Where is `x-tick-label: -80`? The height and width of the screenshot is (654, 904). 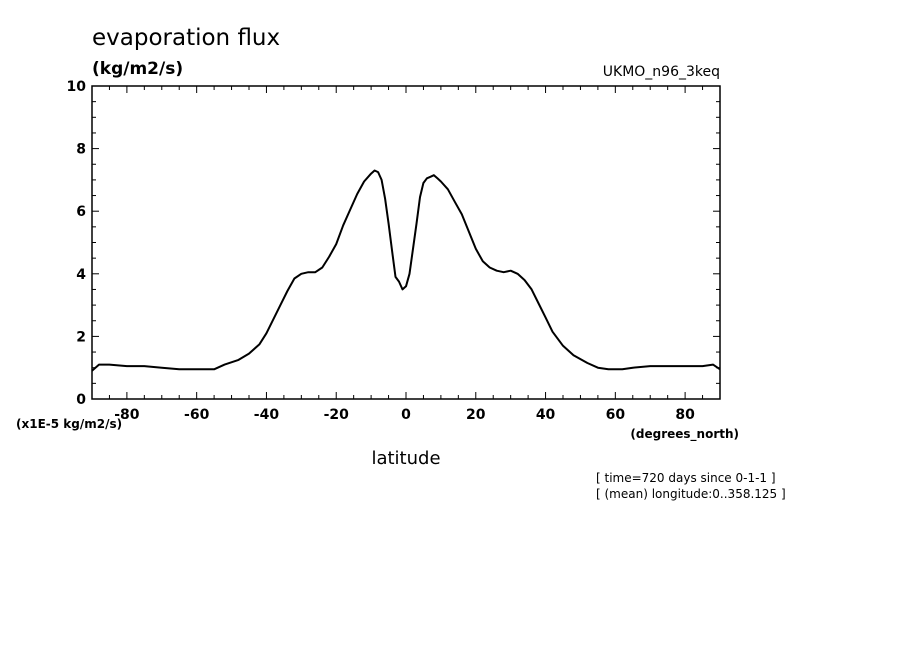
x-tick-label: -80 is located at coordinates (127, 415).